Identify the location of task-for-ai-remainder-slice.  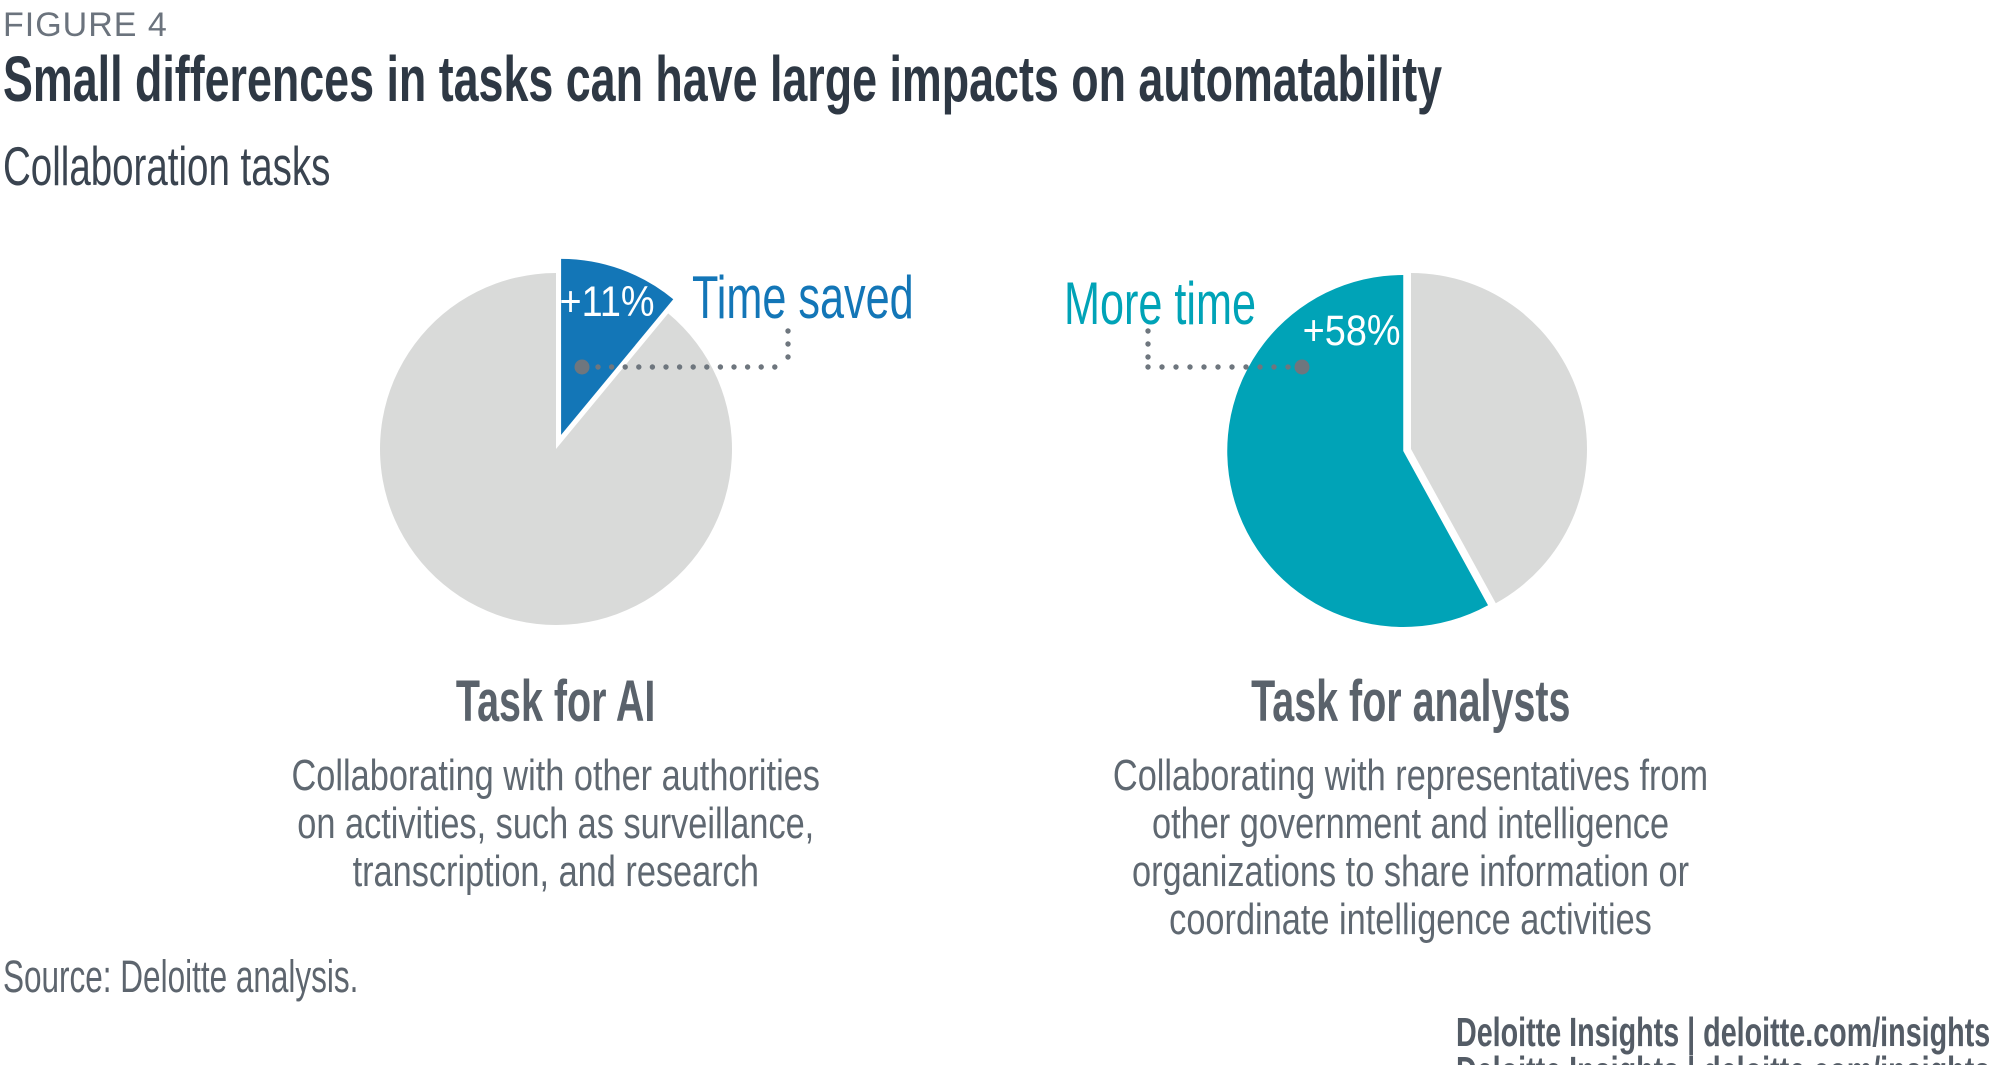
(556, 449).